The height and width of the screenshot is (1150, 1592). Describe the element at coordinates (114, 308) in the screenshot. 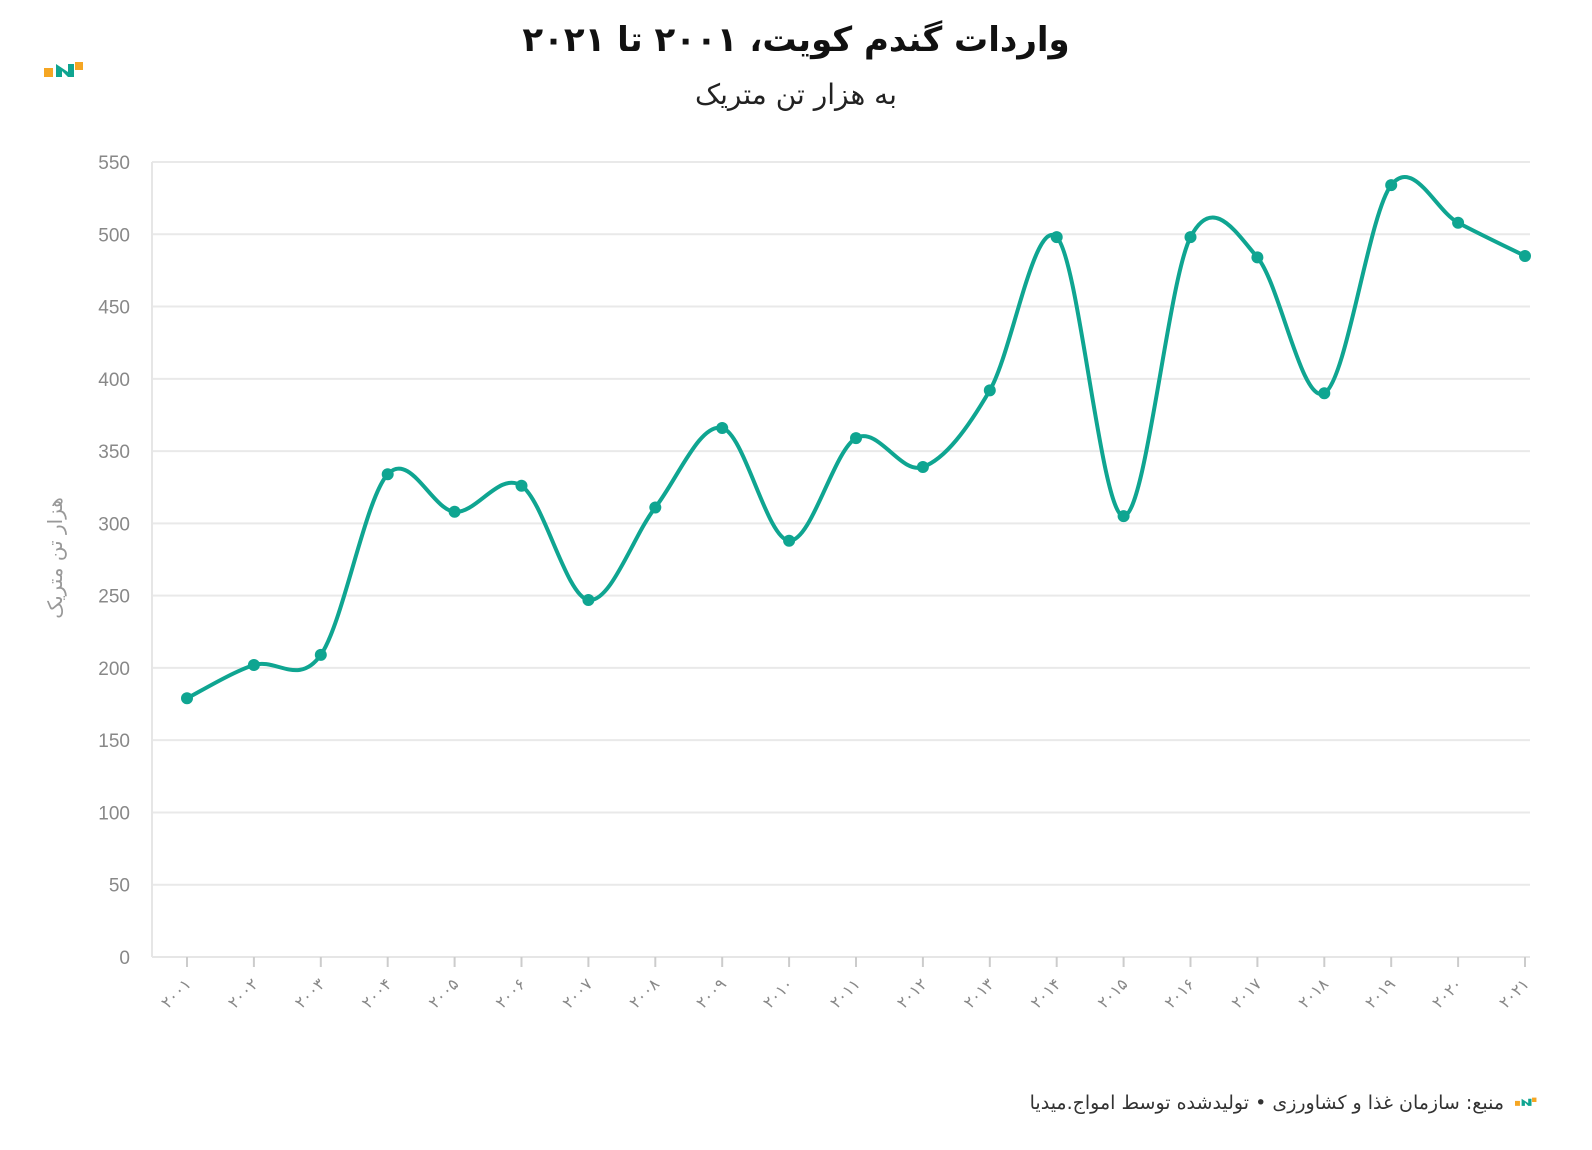

I see `y-tick-label: 450` at that location.